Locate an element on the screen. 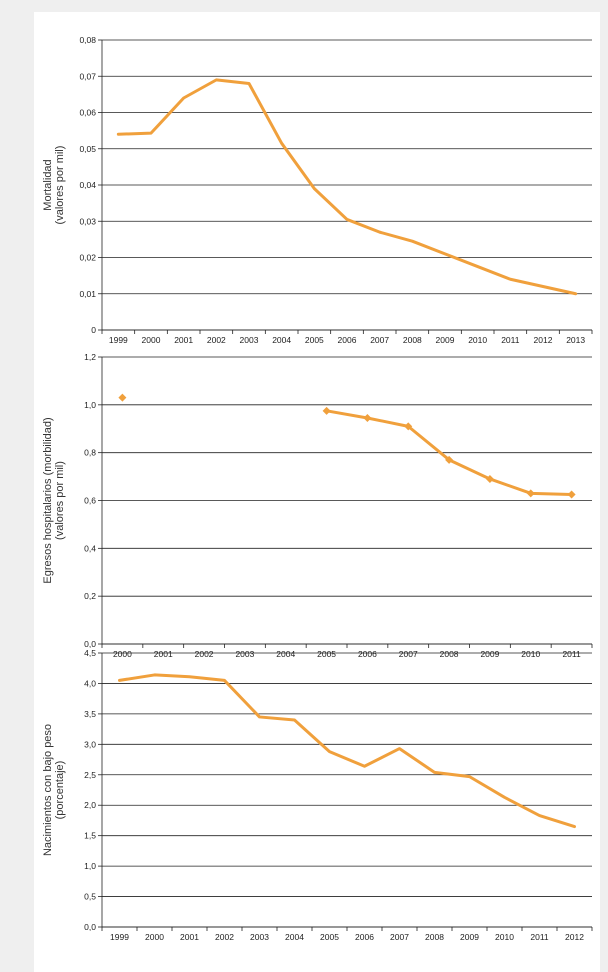  y-tick-label: 0,8 is located at coordinates (90, 453).